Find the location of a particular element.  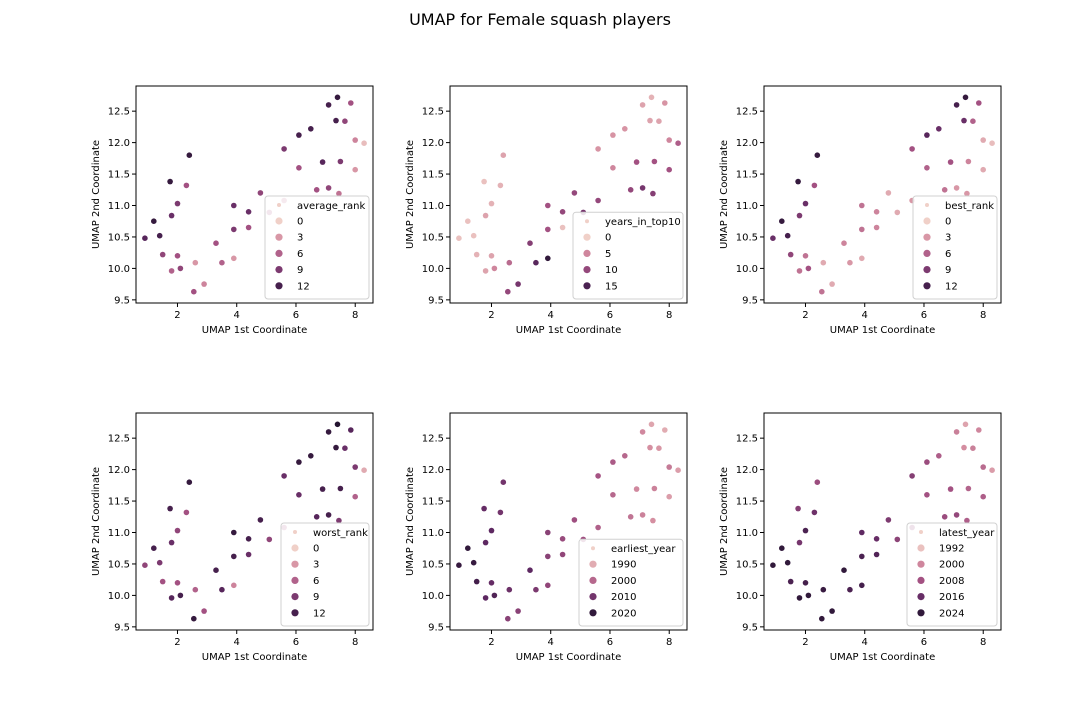

legend-label: 1992 is located at coordinates (951, 549).